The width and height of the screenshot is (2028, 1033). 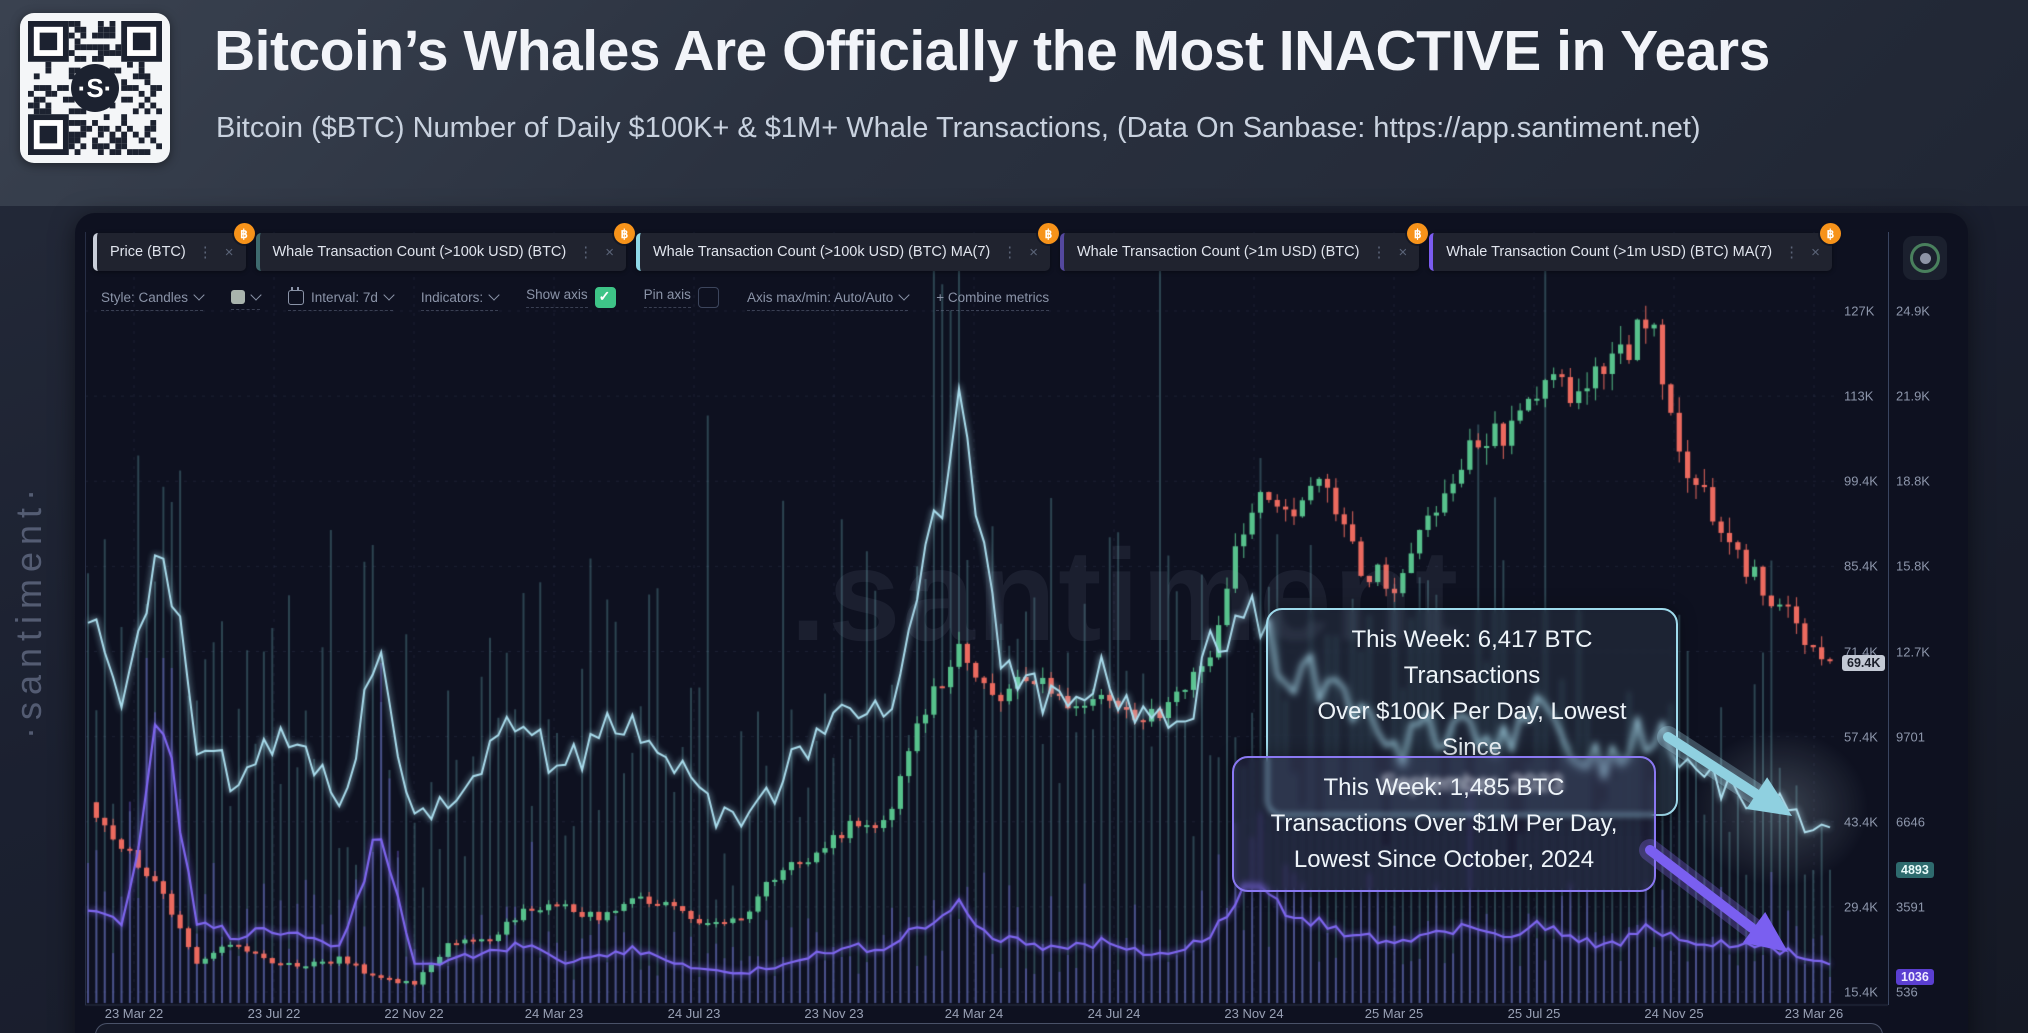 I want to click on count-axis-label: 3591, so click(x=1910, y=907).